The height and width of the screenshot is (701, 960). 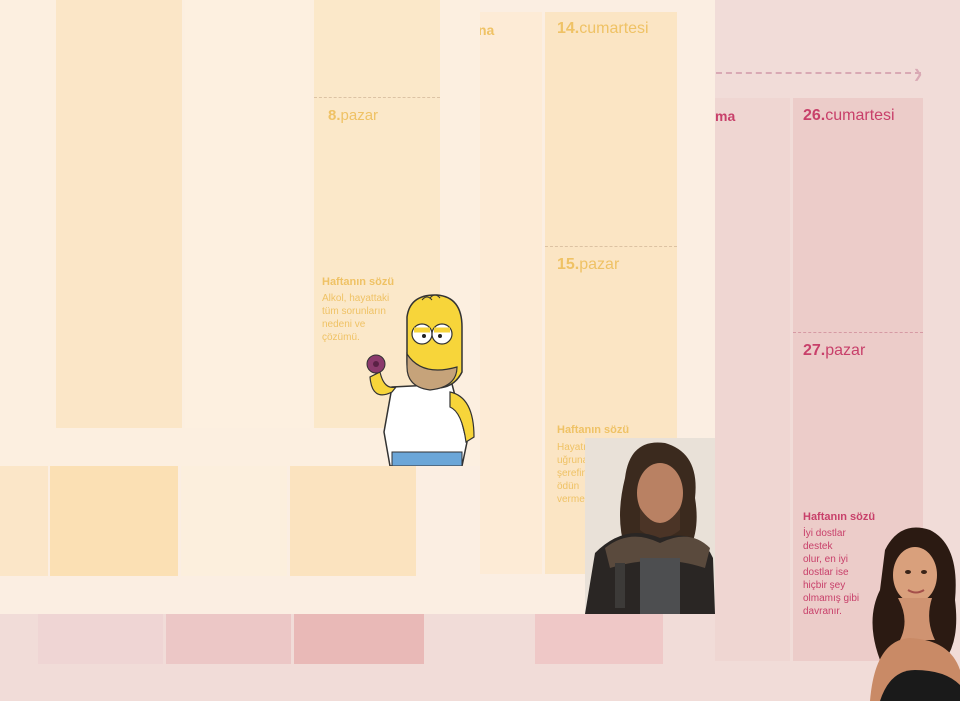 What do you see at coordinates (818, 73) in the screenshot?
I see `timeline-arrow` at bounding box center [818, 73].